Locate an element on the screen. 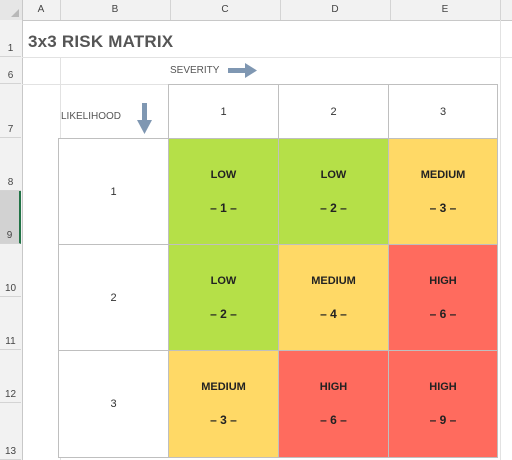  risk-score: – 9 – is located at coordinates (443, 420).